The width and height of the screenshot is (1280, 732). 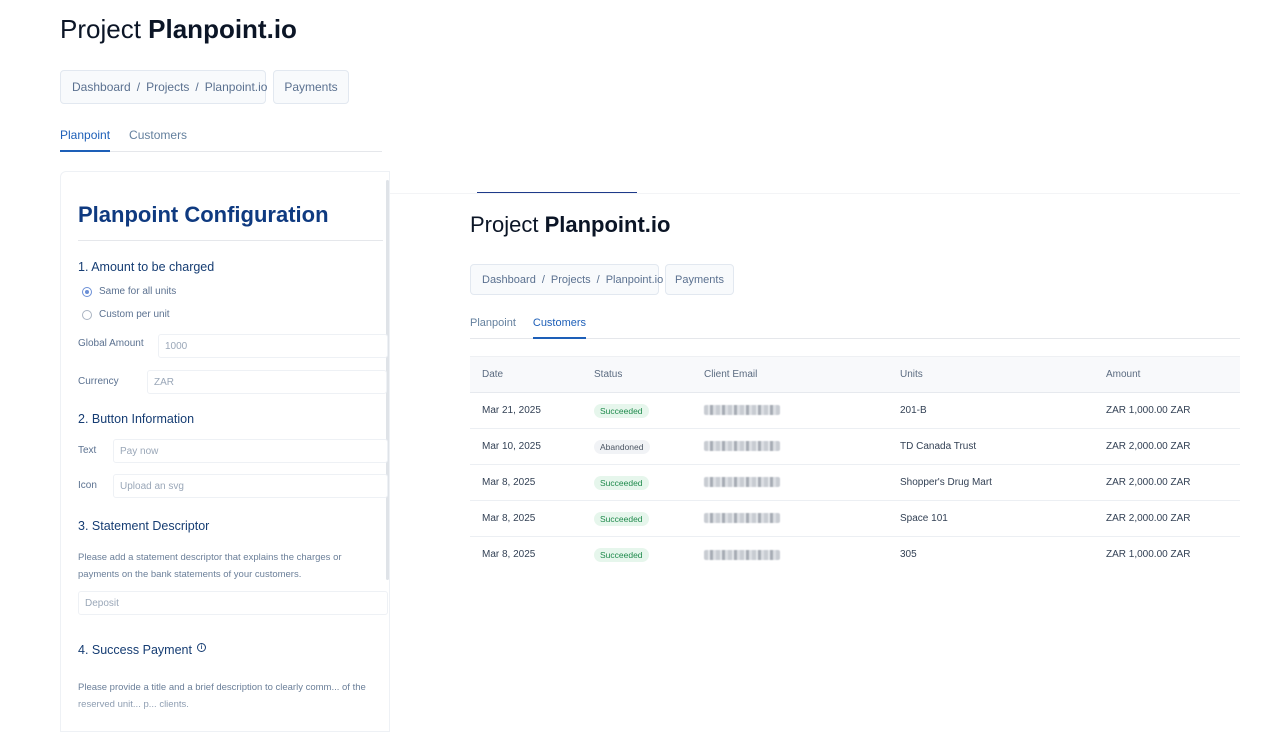 I want to click on cell-status: Abandoned, so click(x=637, y=446).